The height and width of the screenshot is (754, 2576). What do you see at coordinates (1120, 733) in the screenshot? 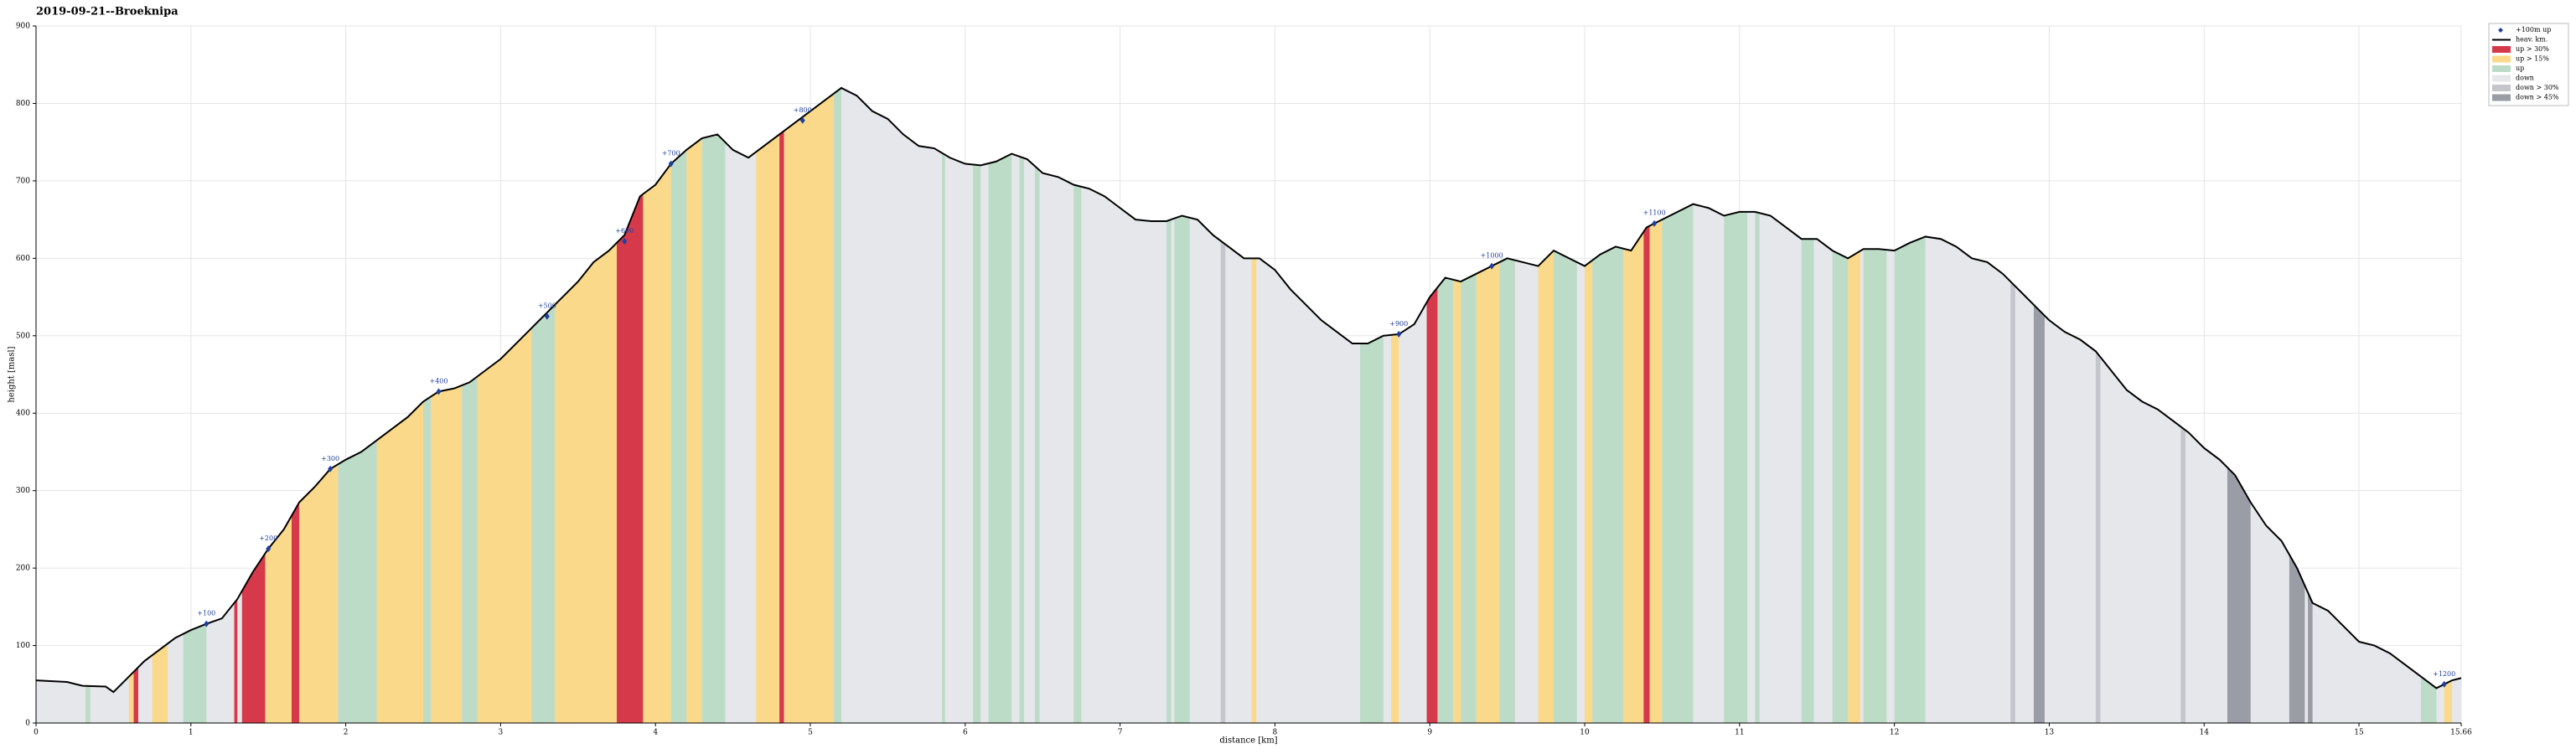
I see `x-tick-label: 7` at bounding box center [1120, 733].